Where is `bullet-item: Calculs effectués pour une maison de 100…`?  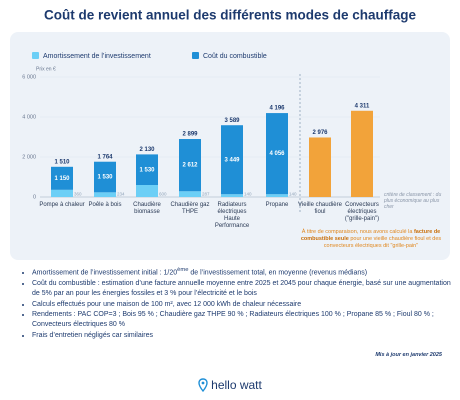
bullet-item: Calculs effectués pour une maison de 100… is located at coordinates (242, 304).